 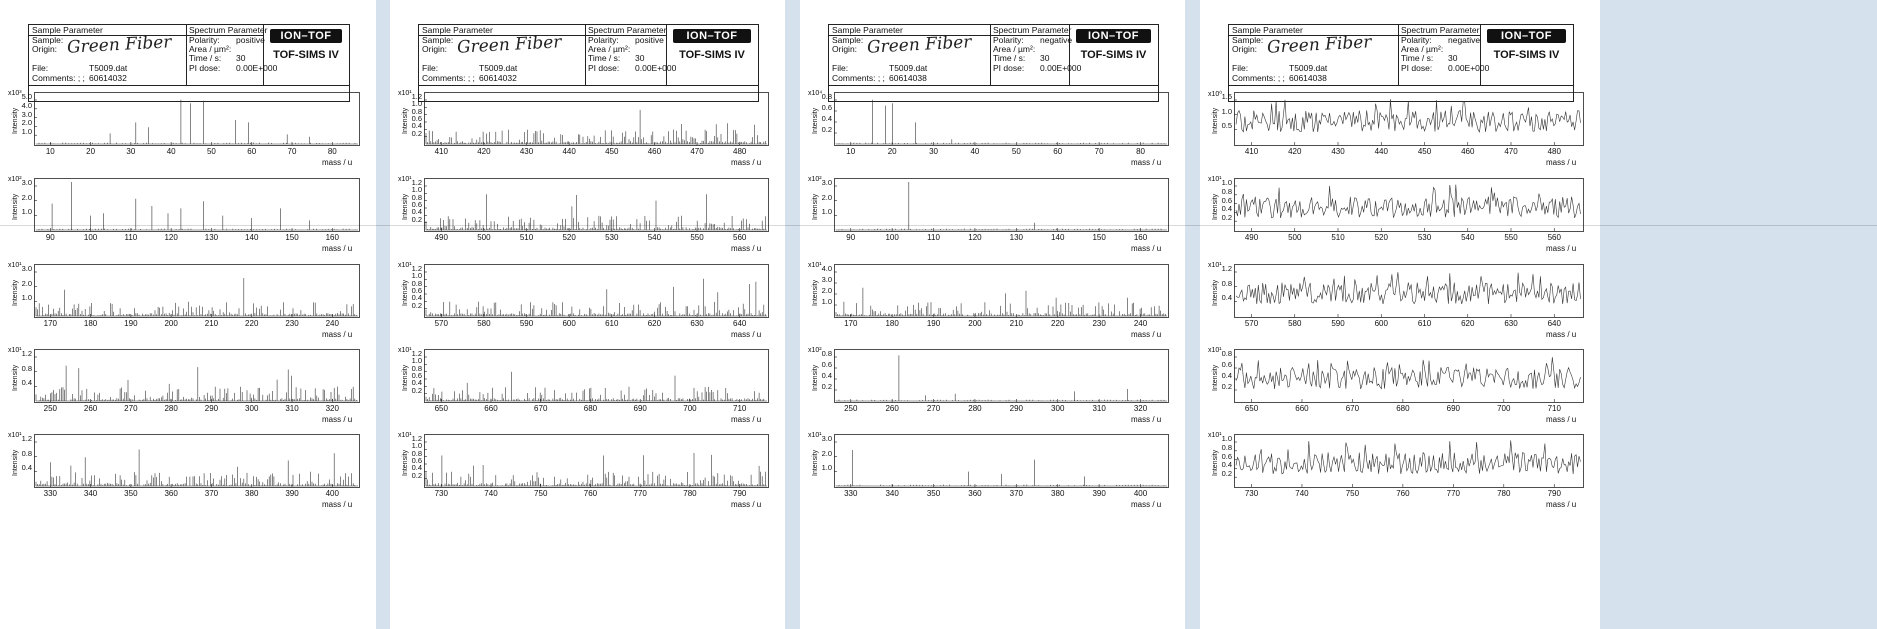 What do you see at coordinates (1554, 151) in the screenshot?
I see `x-tick-label: 480` at bounding box center [1554, 151].